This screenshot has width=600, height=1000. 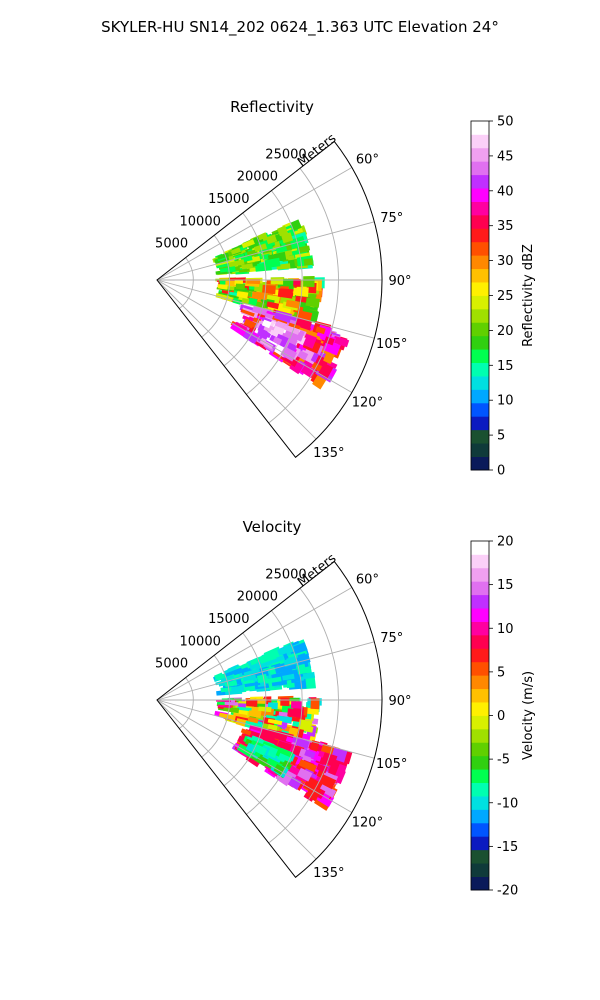 What do you see at coordinates (505, 585) in the screenshot?
I see `velocity-colorbar-tick-label: 15` at bounding box center [505, 585].